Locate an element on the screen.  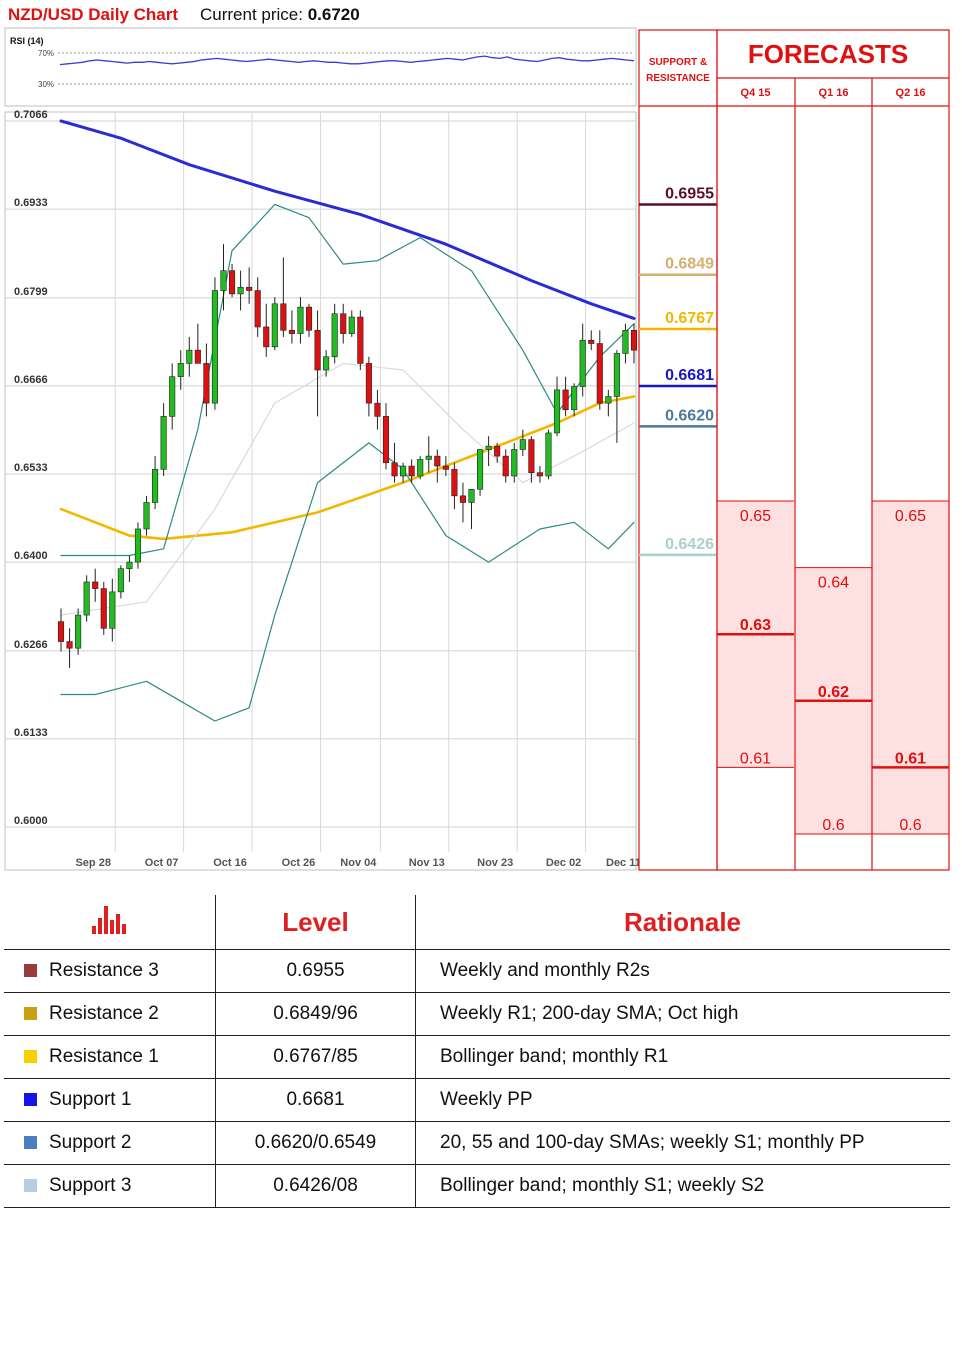
level-rationale: Weekly and monthly R2s is located at coordinates (682, 971).